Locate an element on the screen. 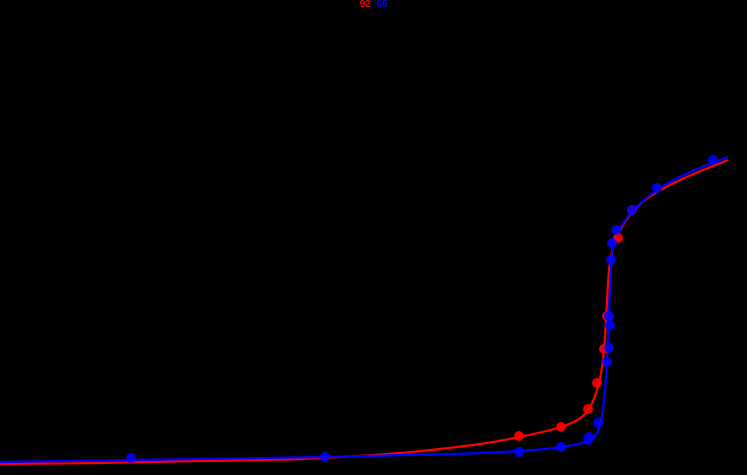 The height and width of the screenshot is (475, 747). chart-title: 92, 66 is located at coordinates (373, 5).